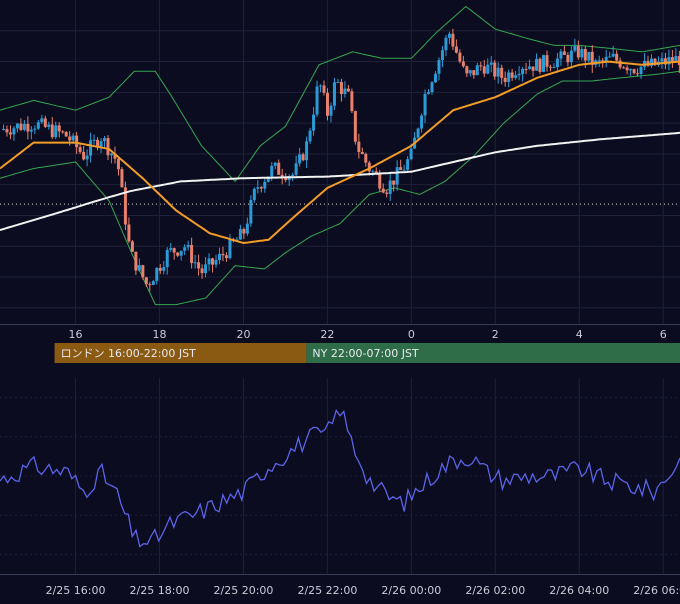 The width and height of the screenshot is (680, 604). I want to click on osc-x-tick-label-1: 2/25 18:00, so click(160, 590).